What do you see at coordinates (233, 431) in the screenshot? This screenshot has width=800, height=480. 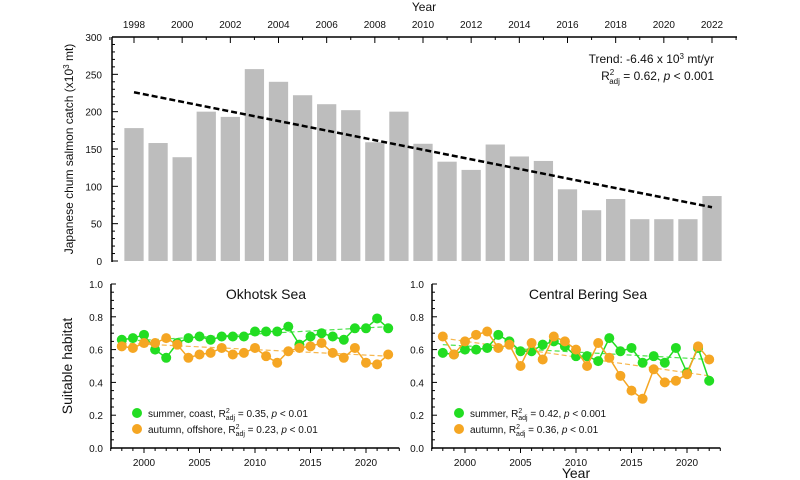 I see `legend-label: autumn, offshore, R2 adj = 0.23, p < 0.01` at bounding box center [233, 431].